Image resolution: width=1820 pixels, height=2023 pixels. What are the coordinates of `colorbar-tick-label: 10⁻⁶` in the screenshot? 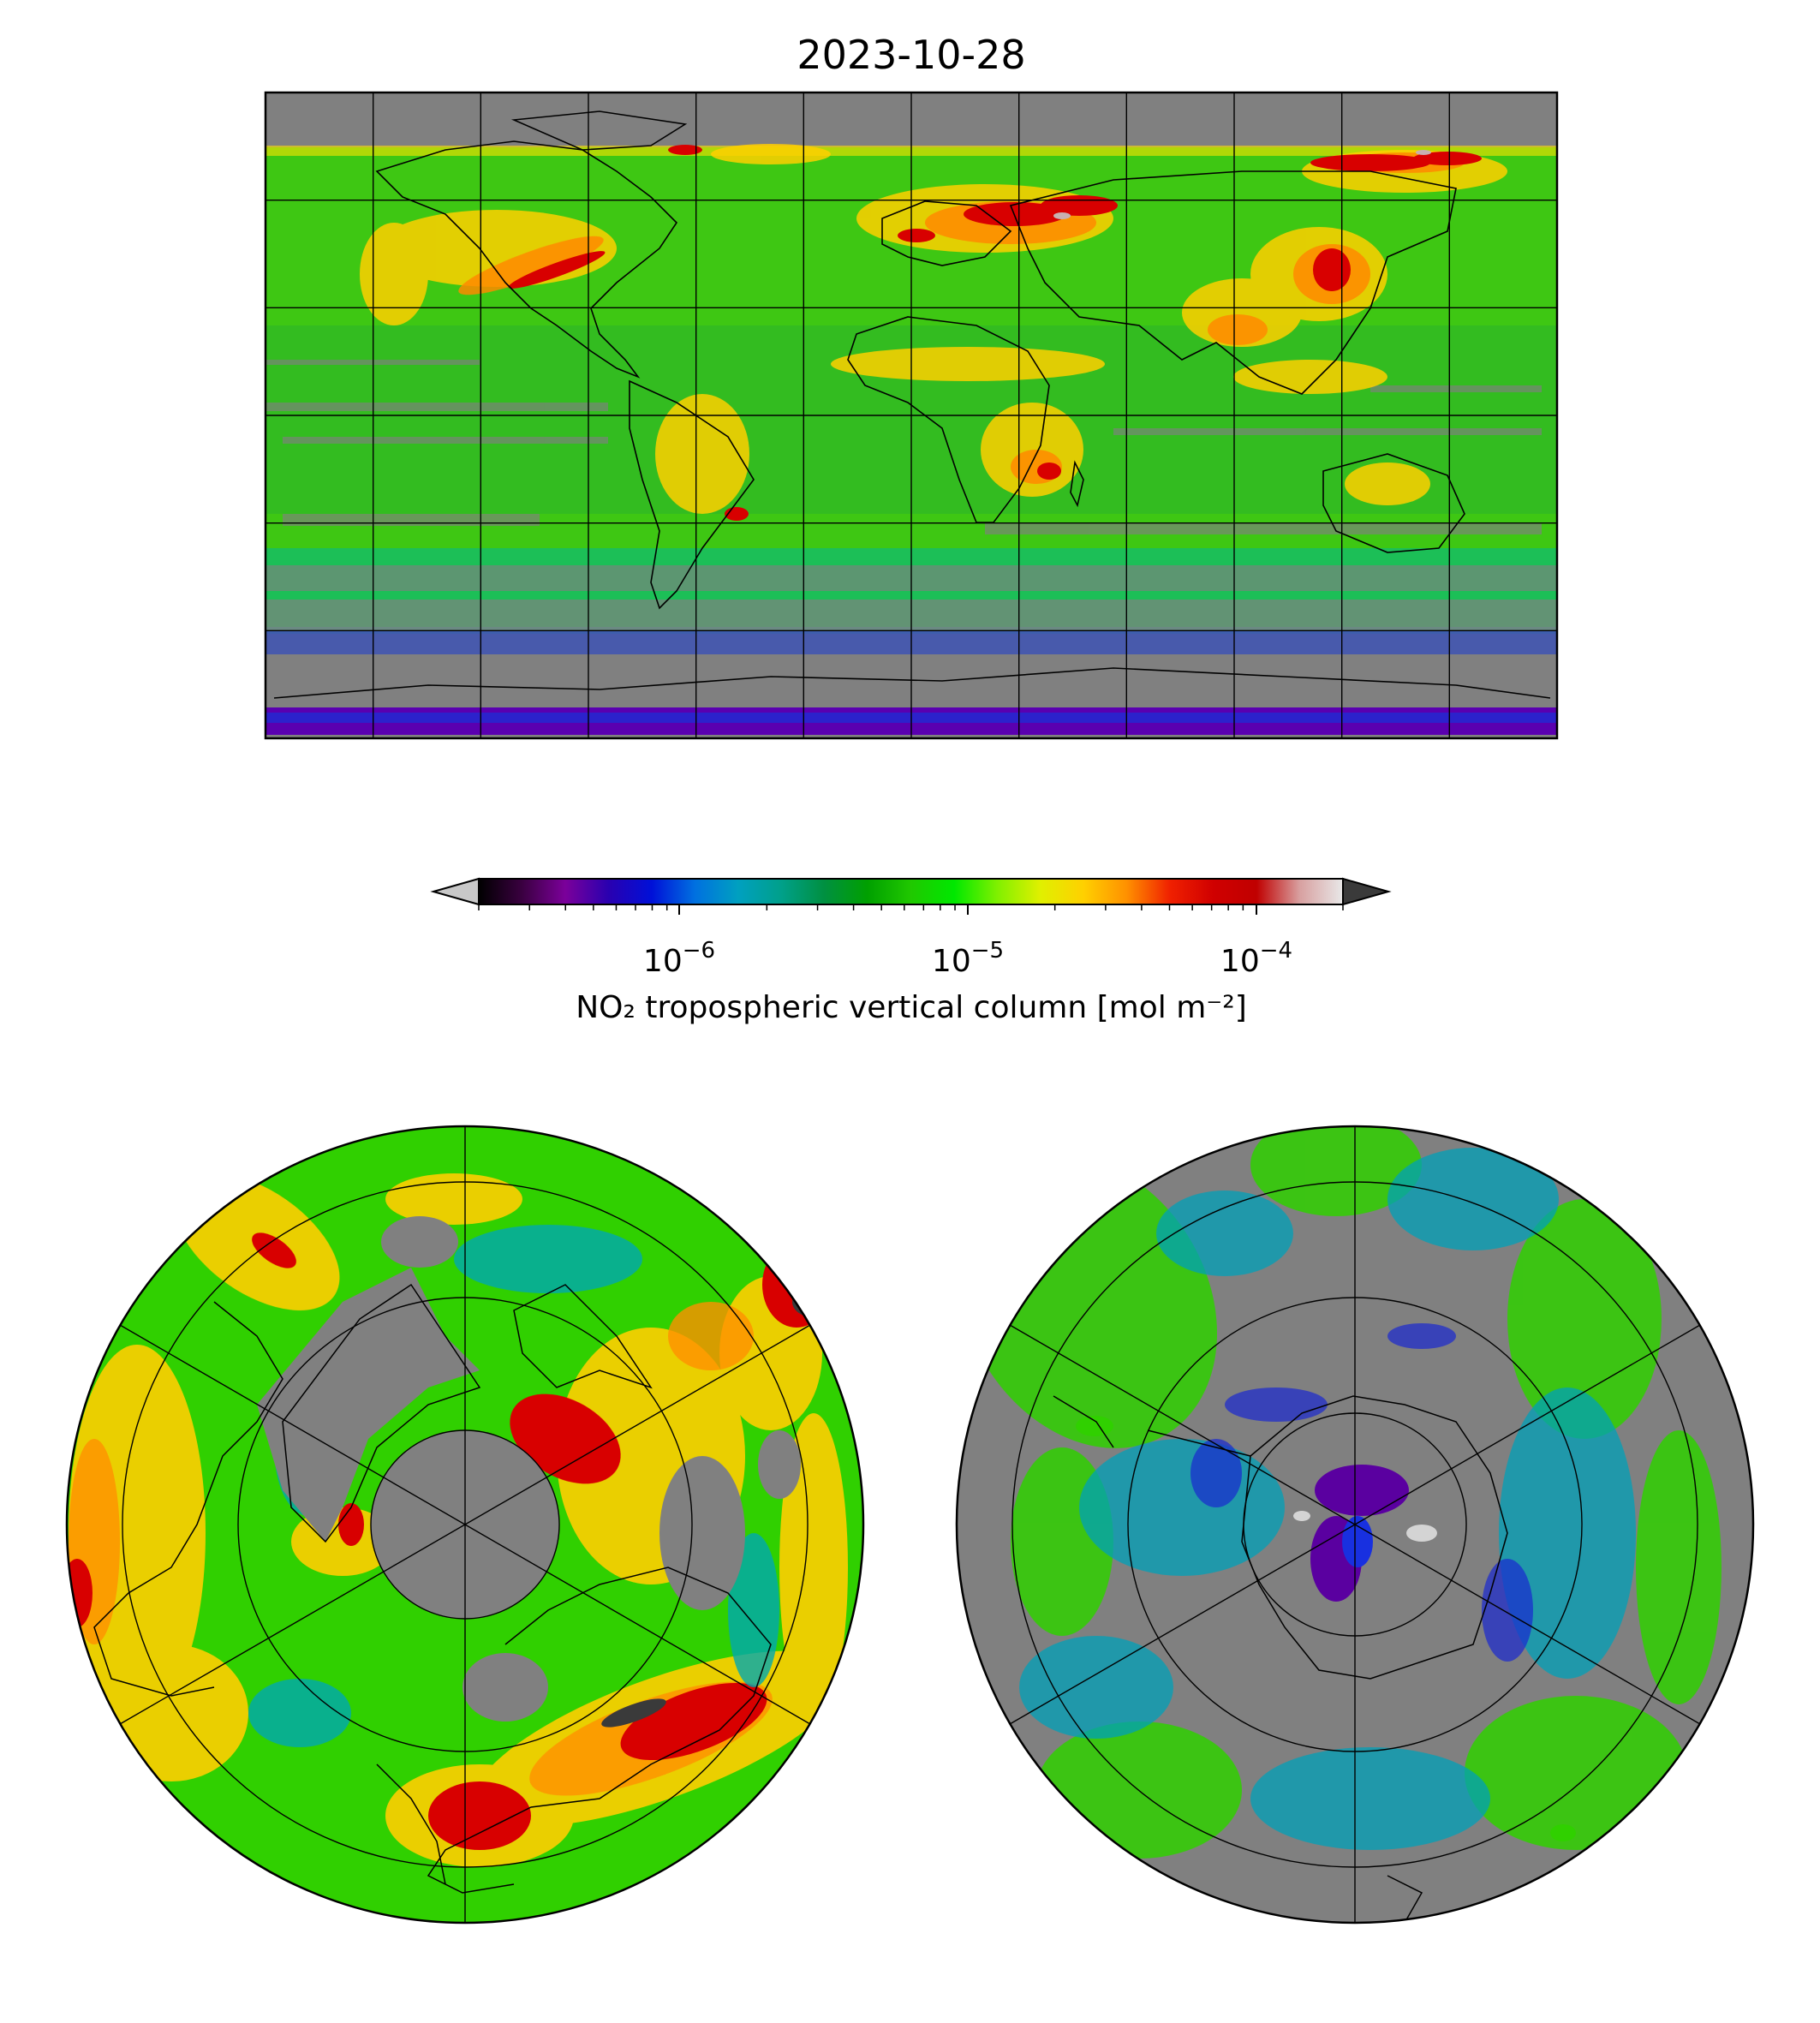 It's located at (679, 958).